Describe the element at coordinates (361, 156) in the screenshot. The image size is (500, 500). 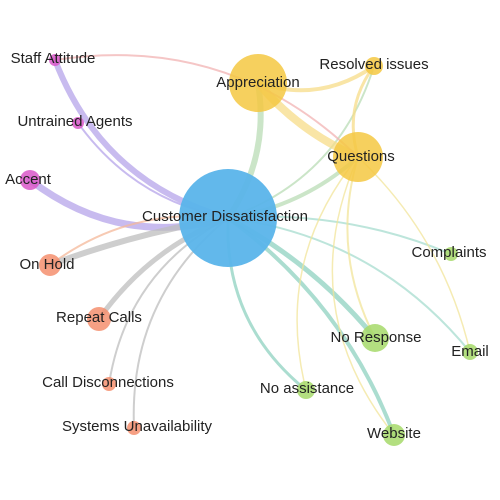
I see `label-questions: Questions` at that location.